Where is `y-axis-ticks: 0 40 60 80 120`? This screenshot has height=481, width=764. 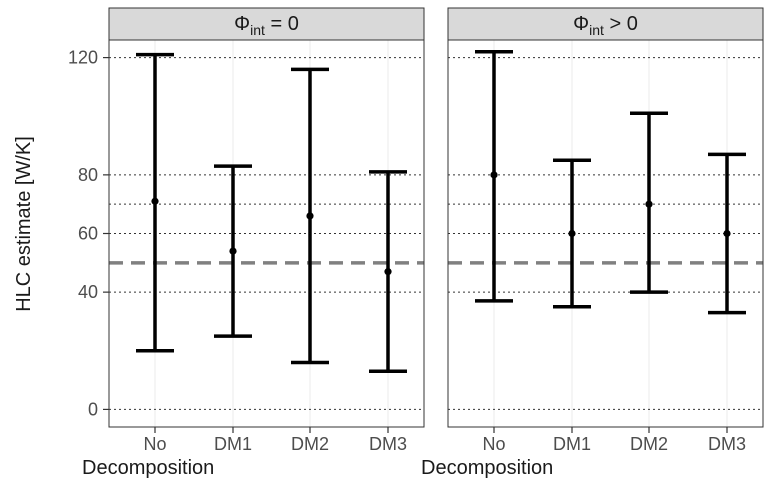
y-axis-ticks: 0 40 60 80 120 is located at coordinates (88, 233).